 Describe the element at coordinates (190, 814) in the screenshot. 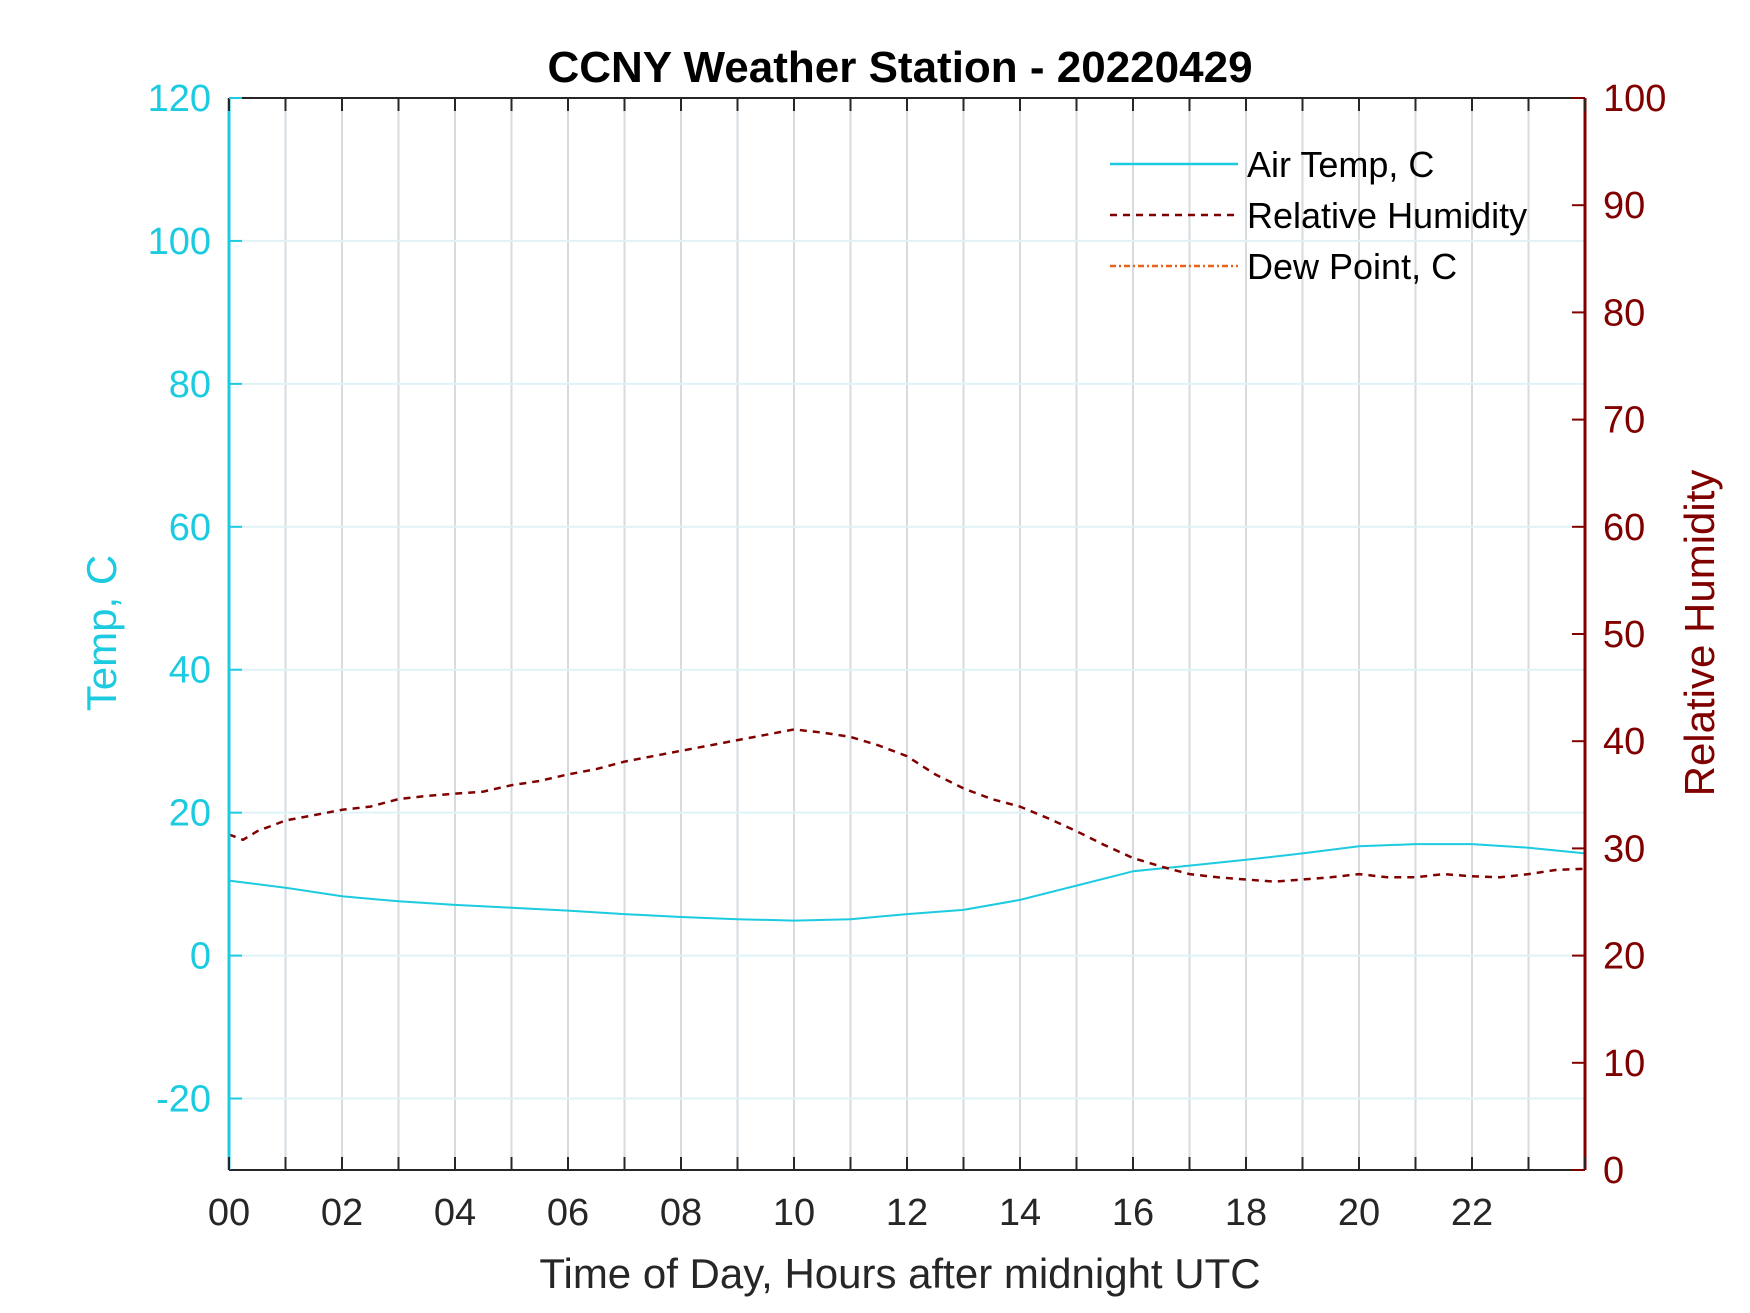

I see `y-left-tick-label: 20` at that location.